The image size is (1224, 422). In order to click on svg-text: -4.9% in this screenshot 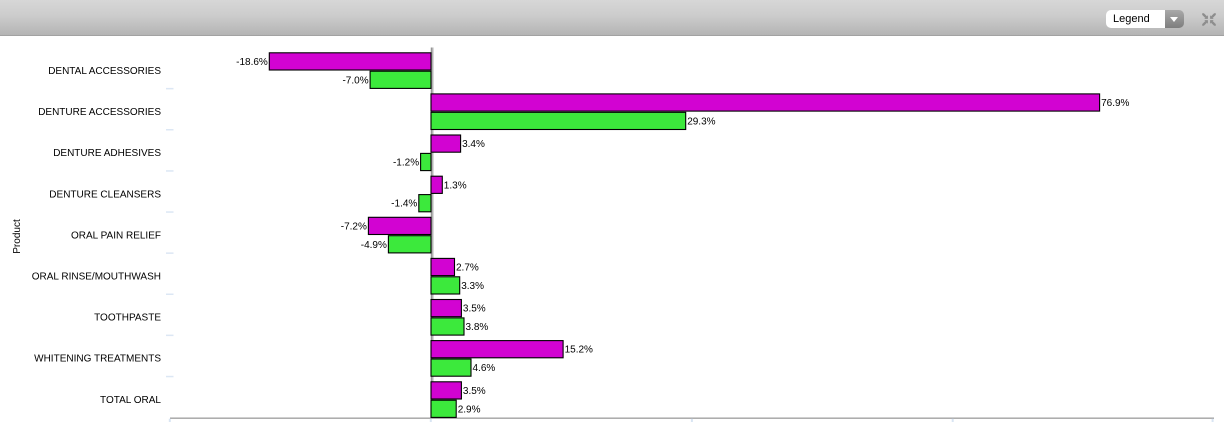, I will do `click(374, 245)`.